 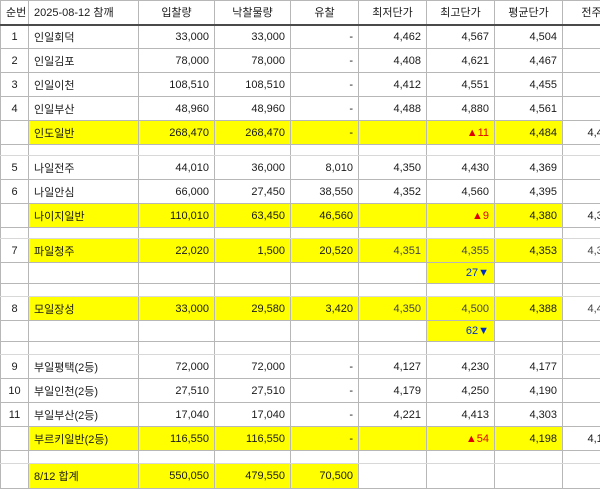 What do you see at coordinates (460, 390) in the screenshot?
I see `cell-max: 4,250` at bounding box center [460, 390].